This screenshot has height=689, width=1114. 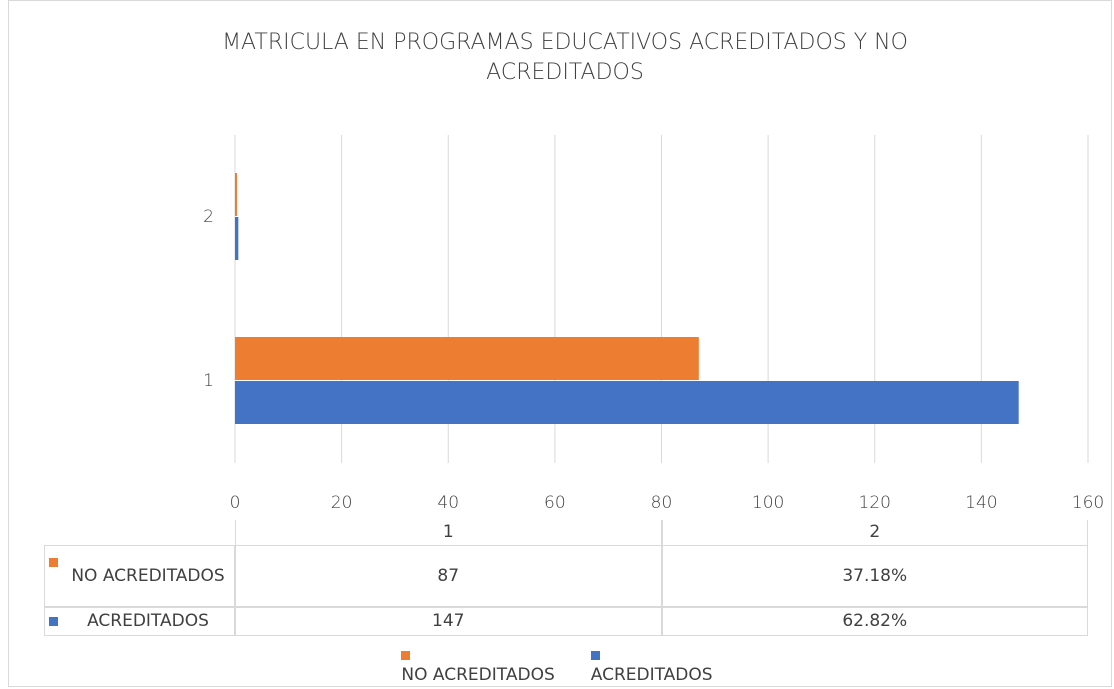 I want to click on table-value: 62.82%, so click(x=874, y=621).